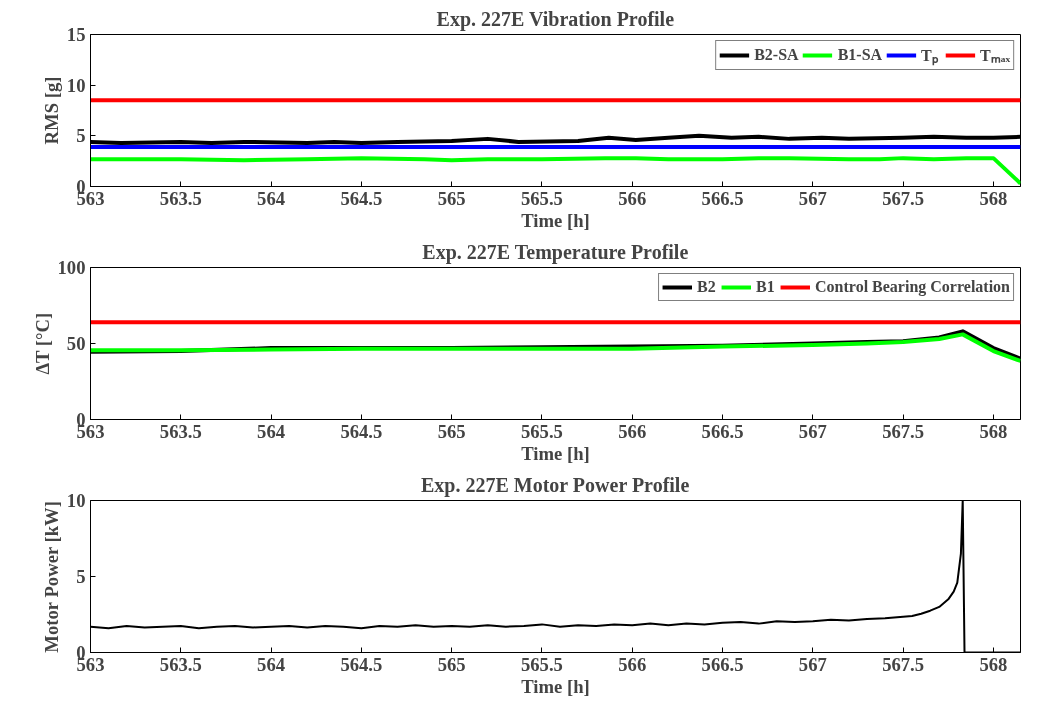 The height and width of the screenshot is (711, 1049). I want to click on chart-title: Exp. 227E Vibration Profile, so click(555, 19).